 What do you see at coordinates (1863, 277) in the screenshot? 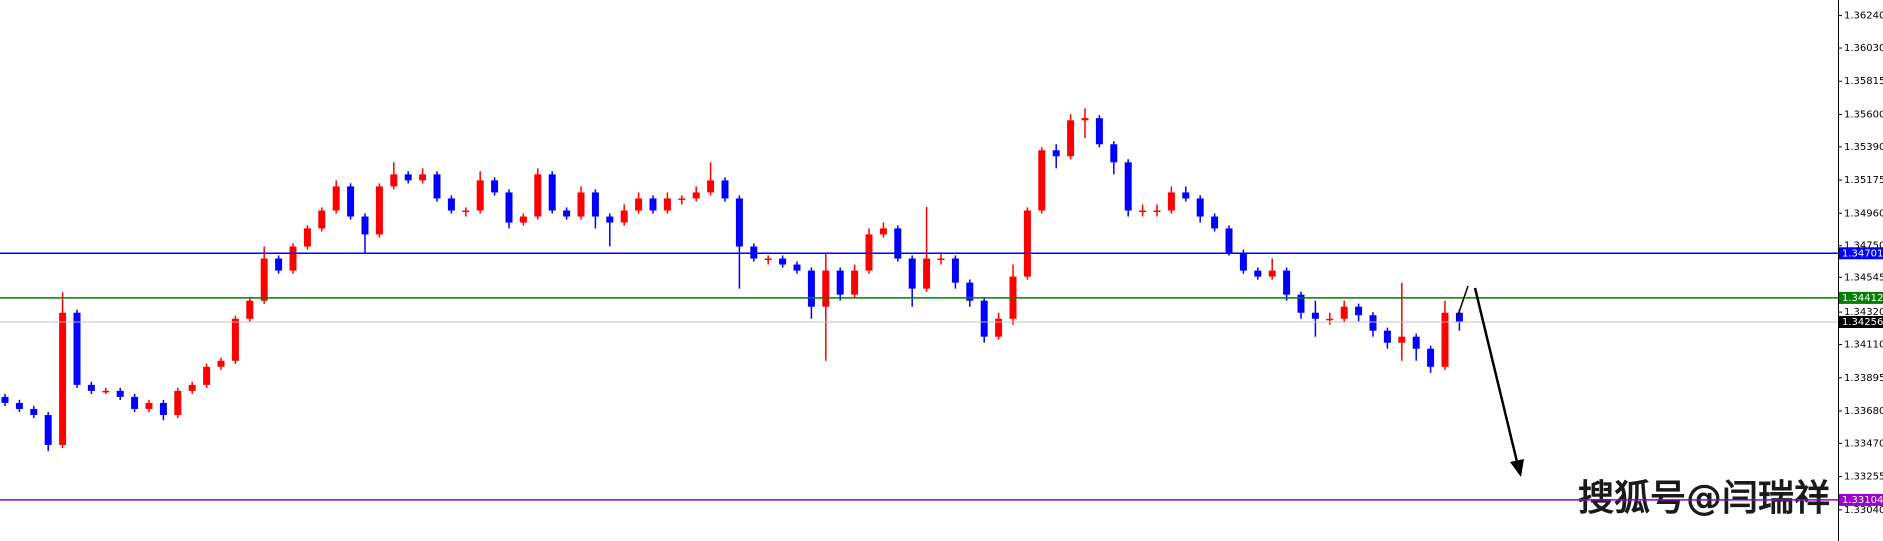
I see `y-tick-label: 1.34545` at bounding box center [1863, 277].